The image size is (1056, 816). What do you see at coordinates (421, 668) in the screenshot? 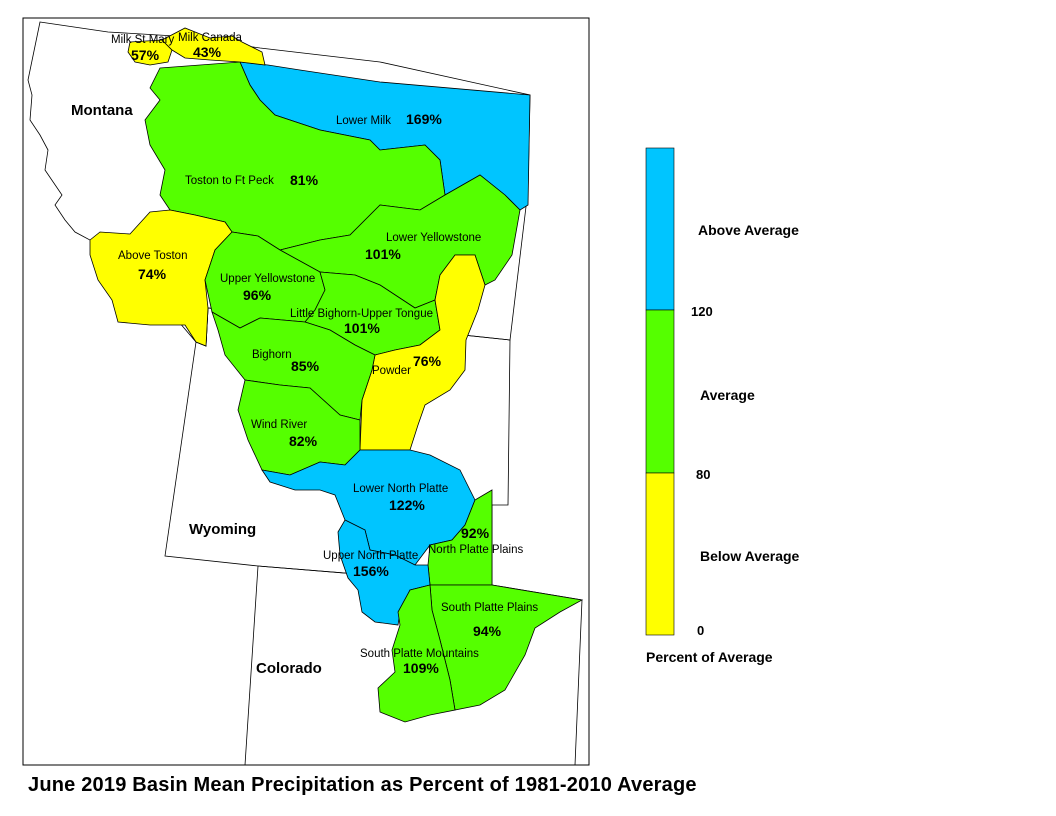
I see `pct-south-platte-mountains: 109%` at bounding box center [421, 668].